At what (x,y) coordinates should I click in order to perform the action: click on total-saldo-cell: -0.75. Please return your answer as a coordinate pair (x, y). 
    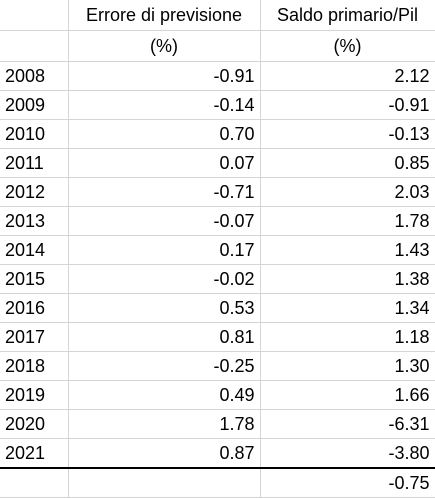
    Looking at the image, I should click on (347, 482).